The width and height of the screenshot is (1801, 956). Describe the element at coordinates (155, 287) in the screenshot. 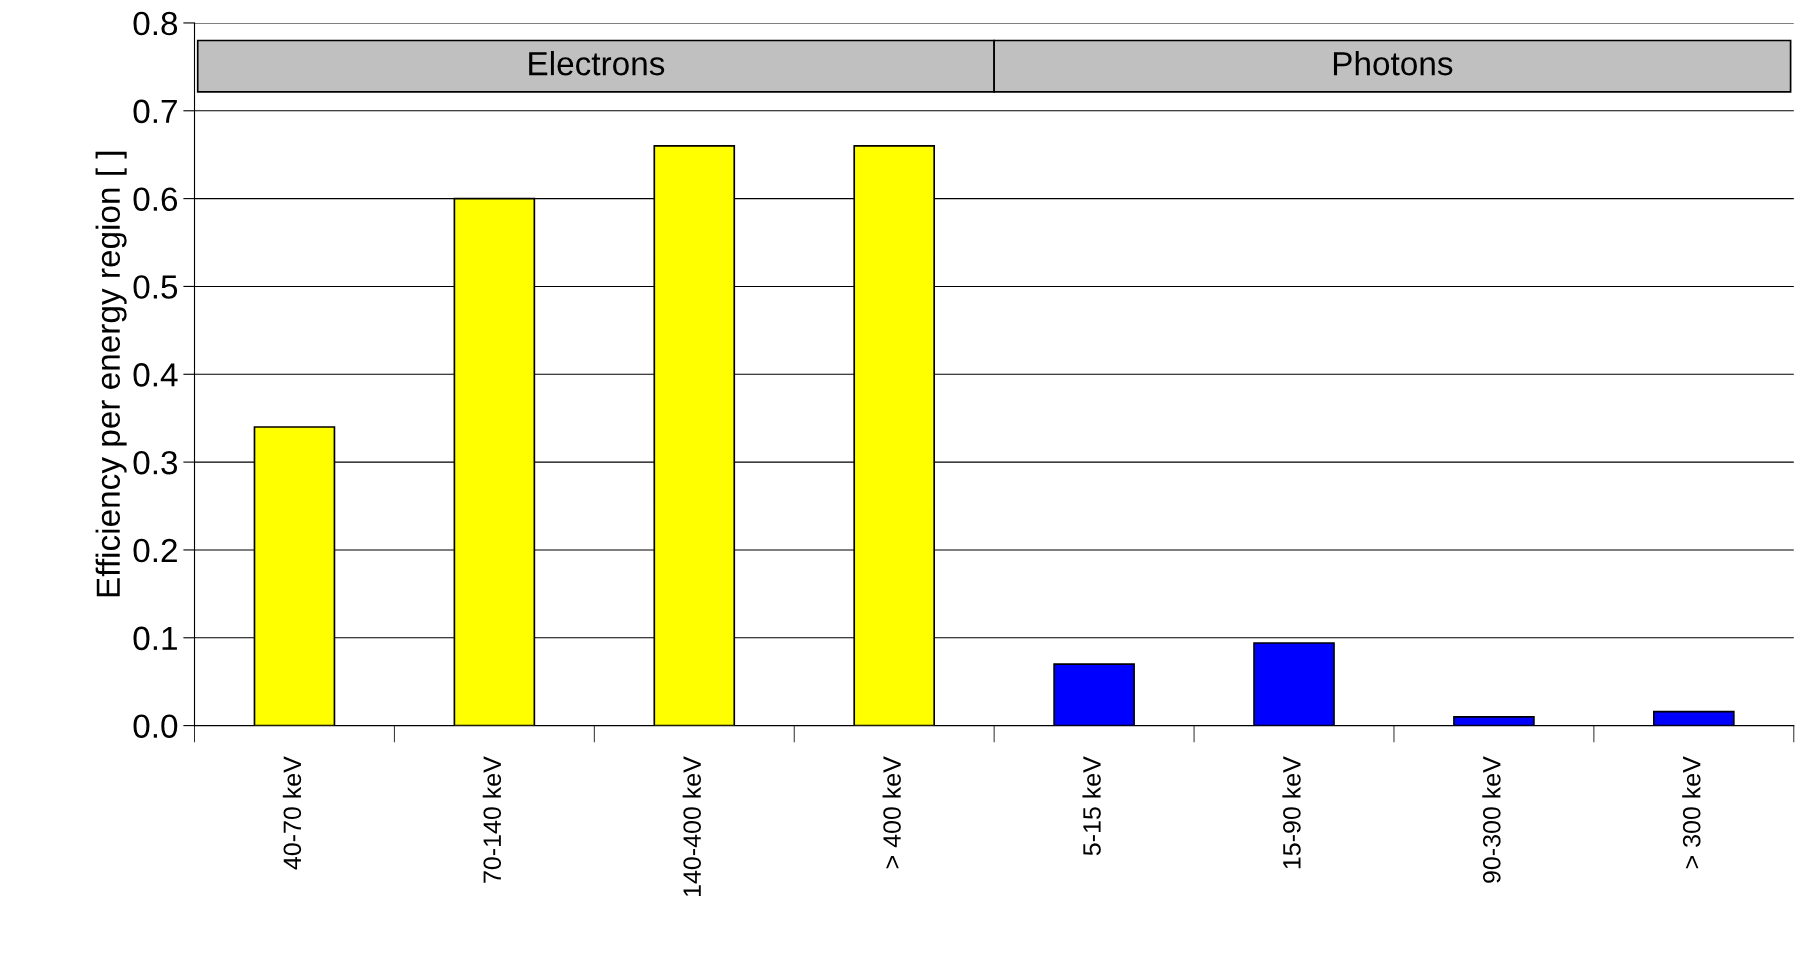

I see `y-tick-label: 0.5` at that location.